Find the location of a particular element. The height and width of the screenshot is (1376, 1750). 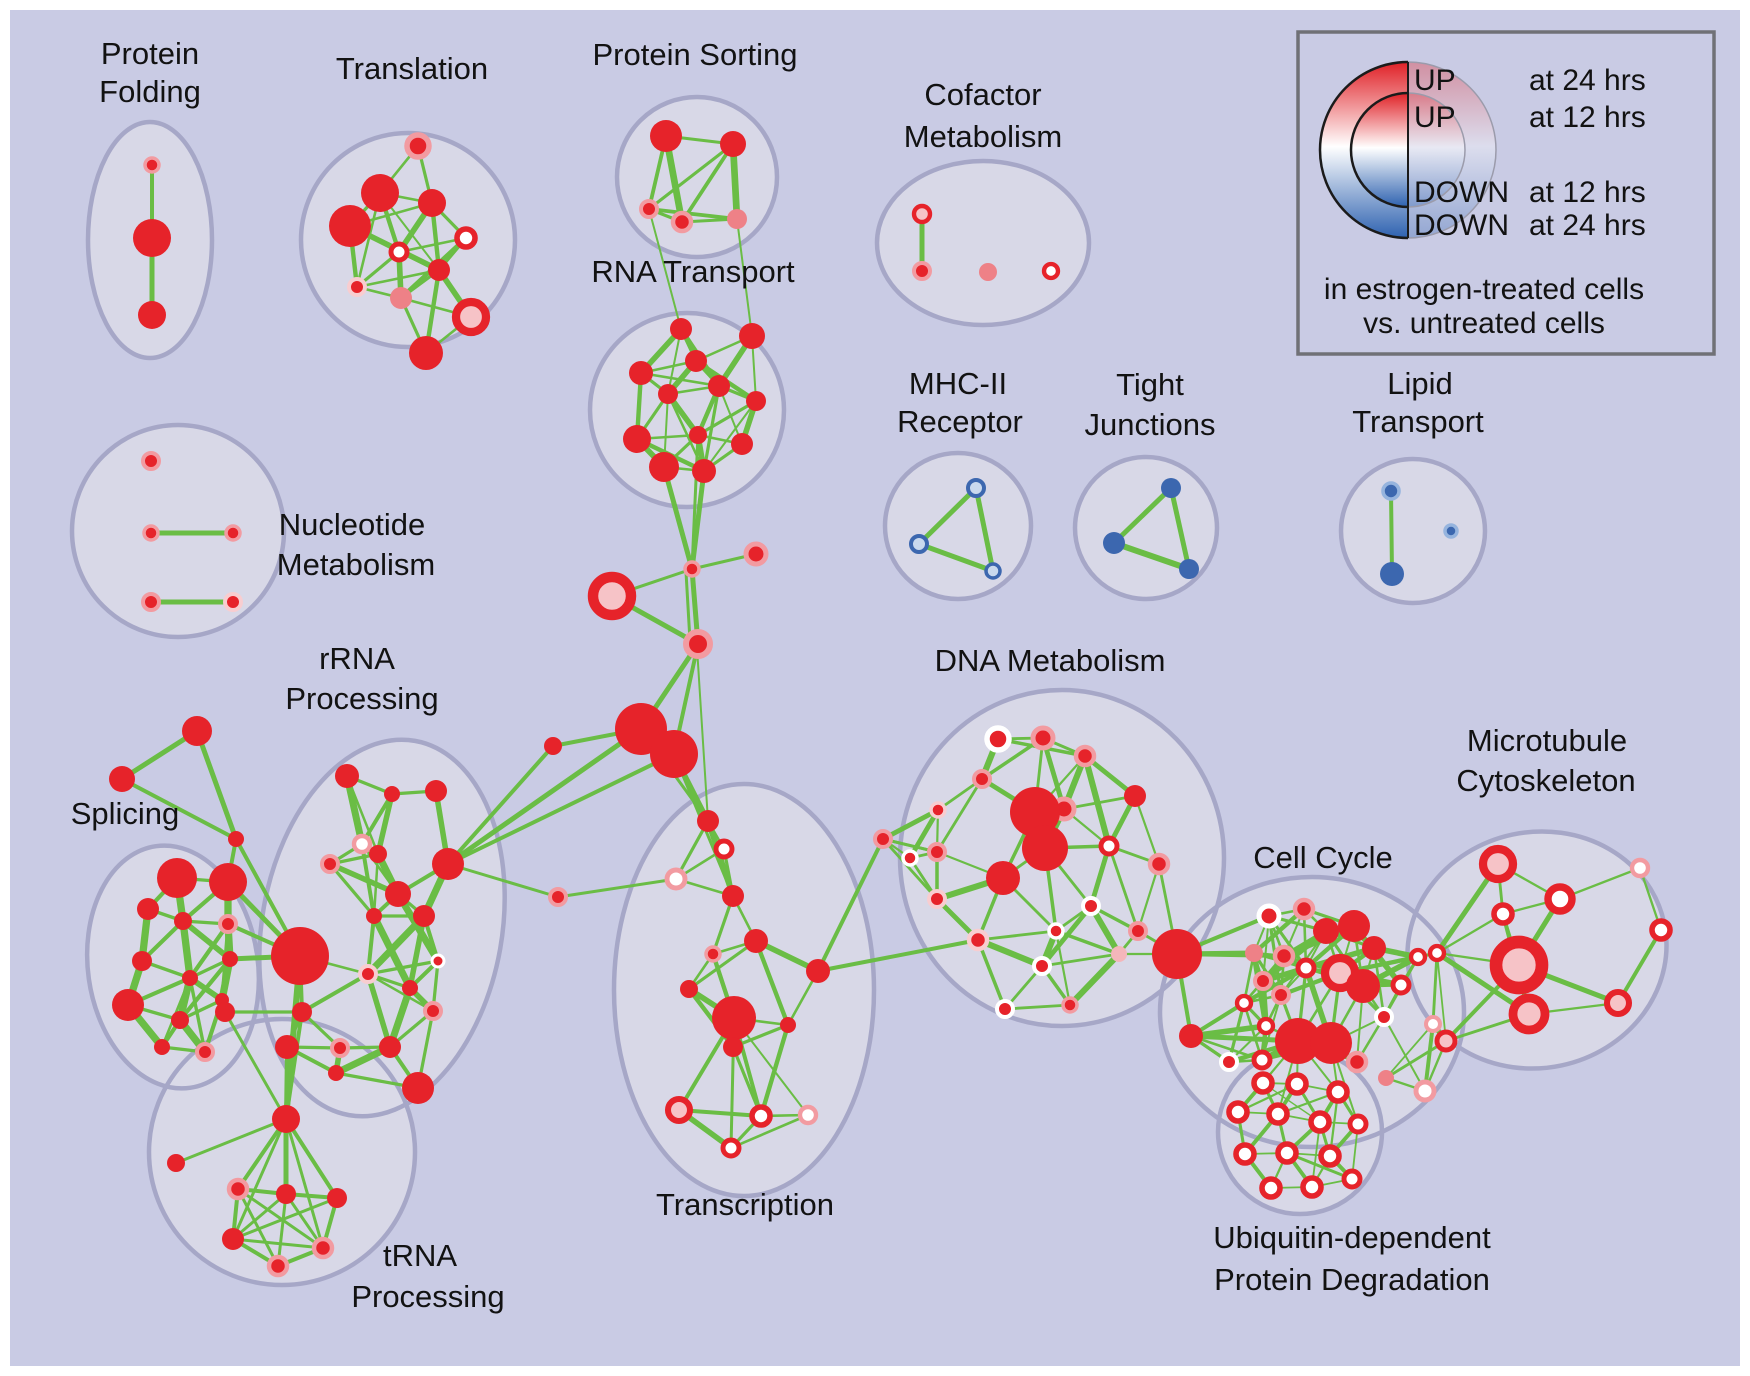

network-edge-translation is located at coordinates (398, 278).